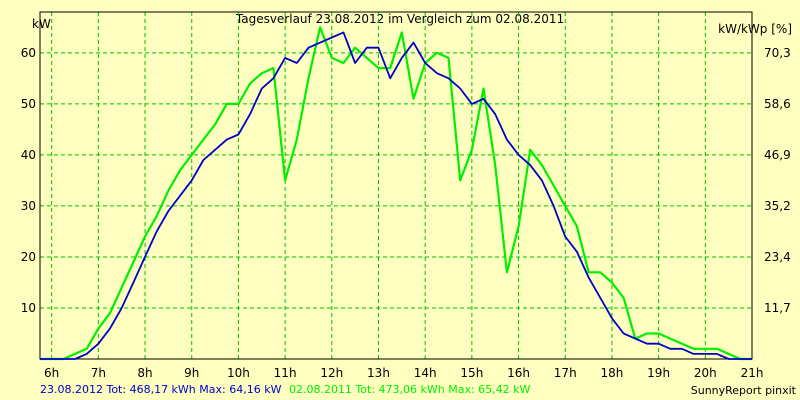 Image resolution: width=800 pixels, height=400 pixels. Describe the element at coordinates (285, 373) in the screenshot. I see `x-tick-label: 11h` at that location.